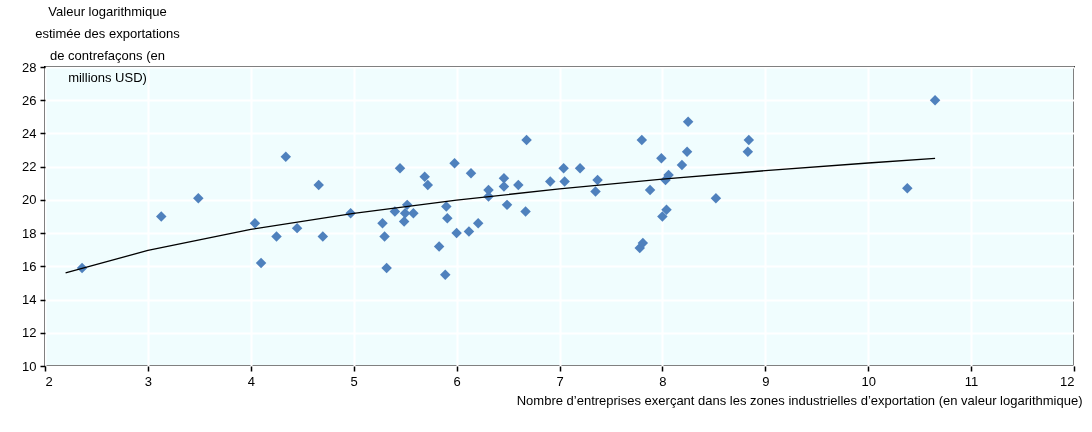  What do you see at coordinates (1067, 381) in the screenshot?
I see `x-tick-label: 12` at bounding box center [1067, 381].